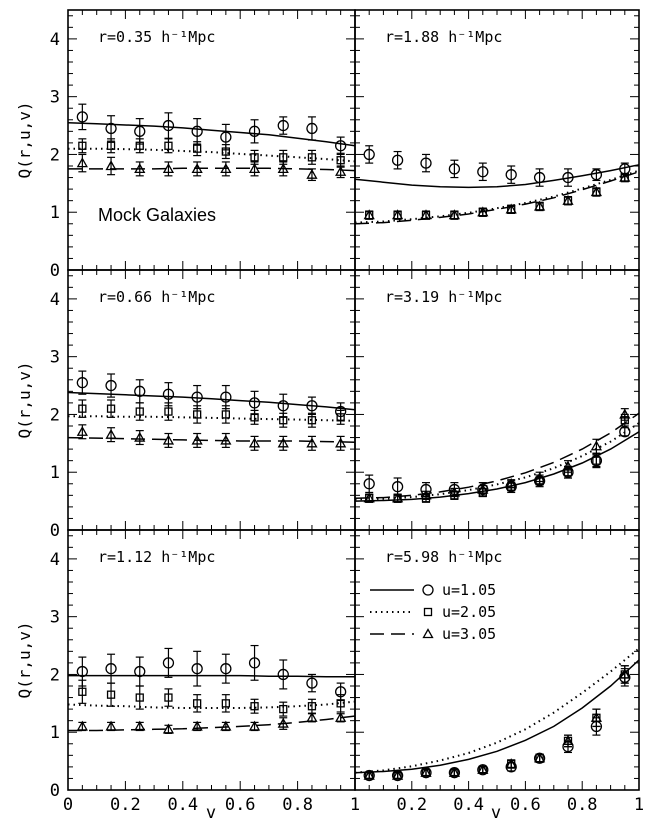 The image size is (645, 821). What do you see at coordinates (428, 590) in the screenshot?
I see `legend-marker-circle` at bounding box center [428, 590].